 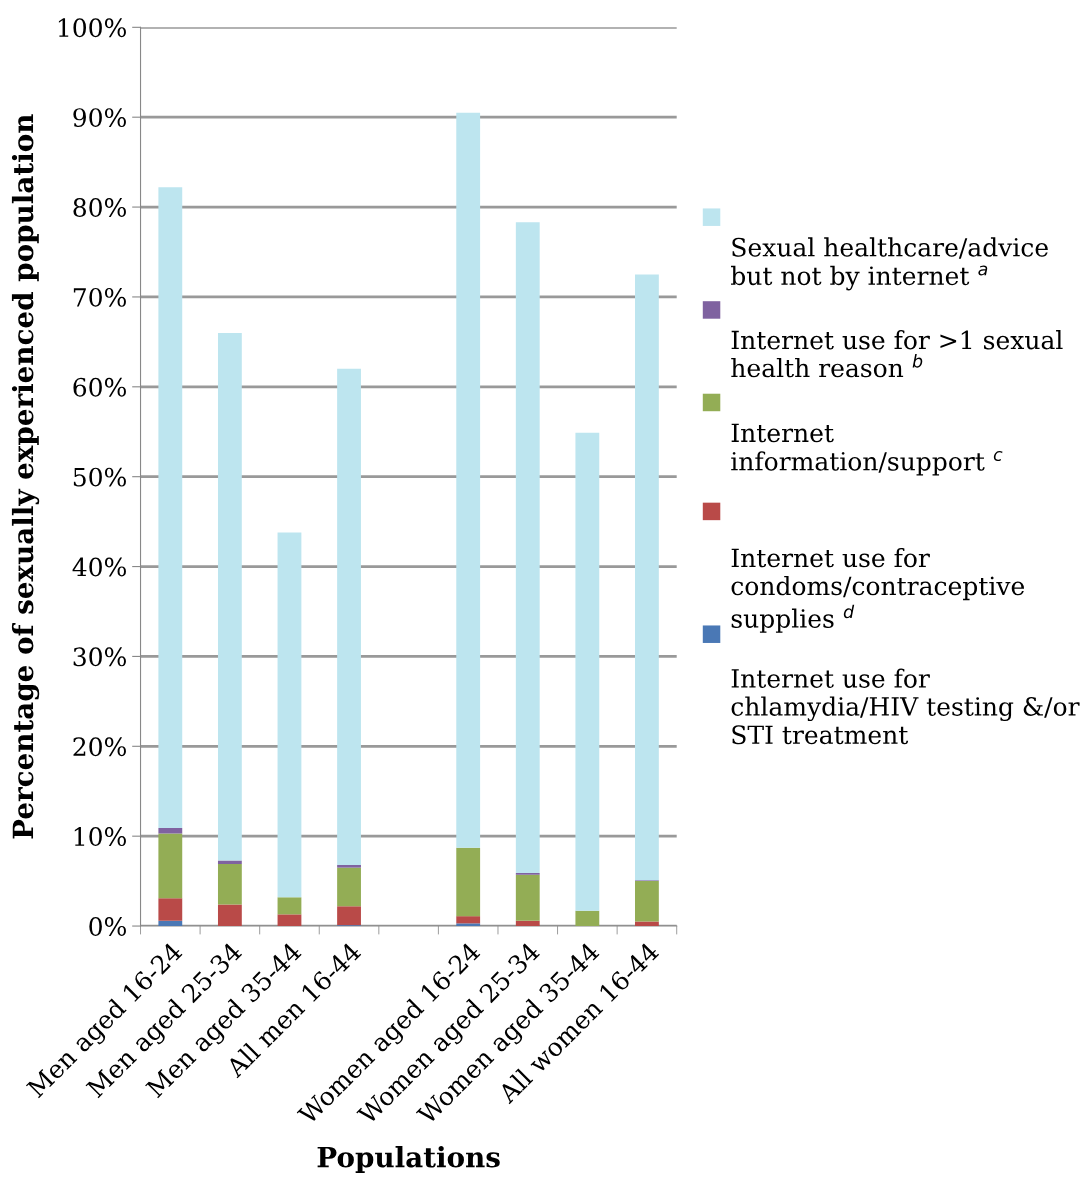 What do you see at coordinates (99, 118) in the screenshot?
I see `y-tick-label: 90%` at bounding box center [99, 118].